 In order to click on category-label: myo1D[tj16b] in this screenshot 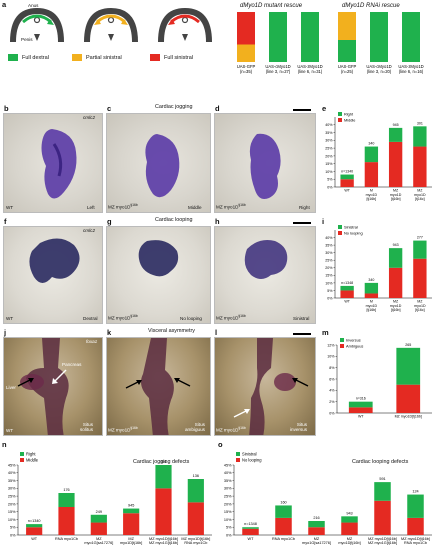, I will do `click(349, 543)`.